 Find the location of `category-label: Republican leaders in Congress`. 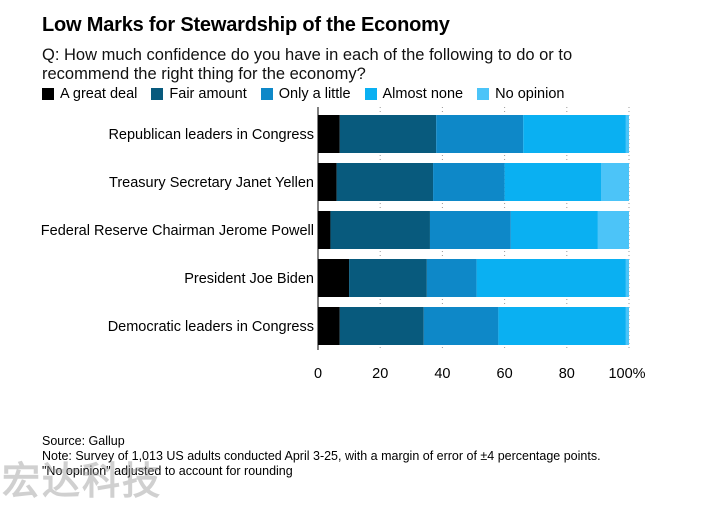

category-label: Republican leaders in Congress is located at coordinates (211, 135).